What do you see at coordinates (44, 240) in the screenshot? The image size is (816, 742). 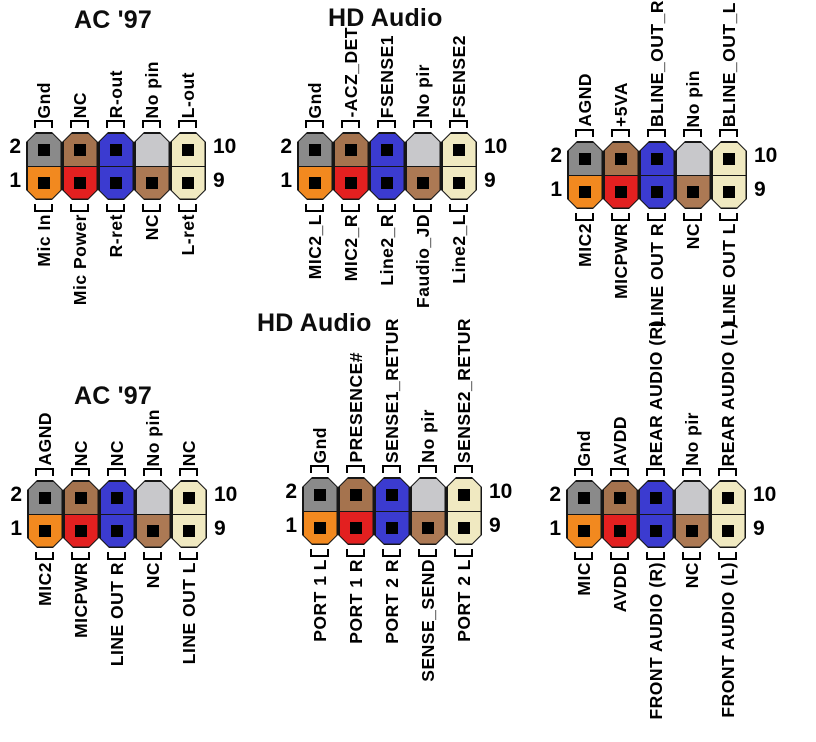 I see `pin-label-bottom: Mic In` at bounding box center [44, 240].